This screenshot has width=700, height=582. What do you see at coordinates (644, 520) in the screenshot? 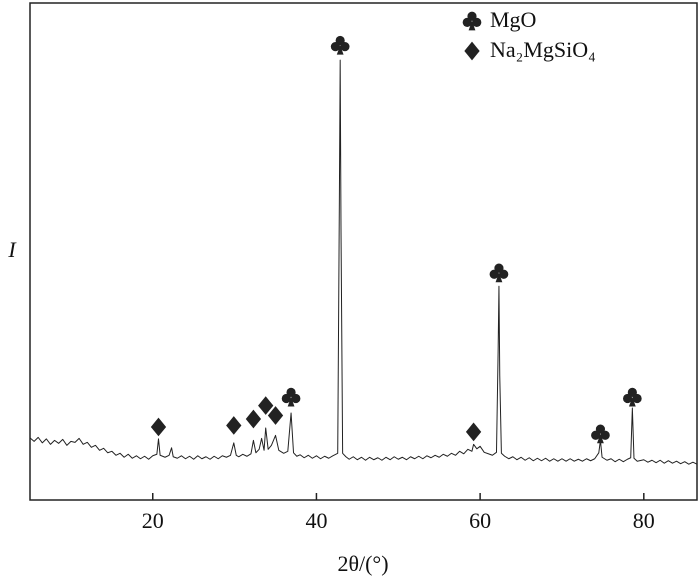
I see `x-tick-label: 80` at bounding box center [644, 520].